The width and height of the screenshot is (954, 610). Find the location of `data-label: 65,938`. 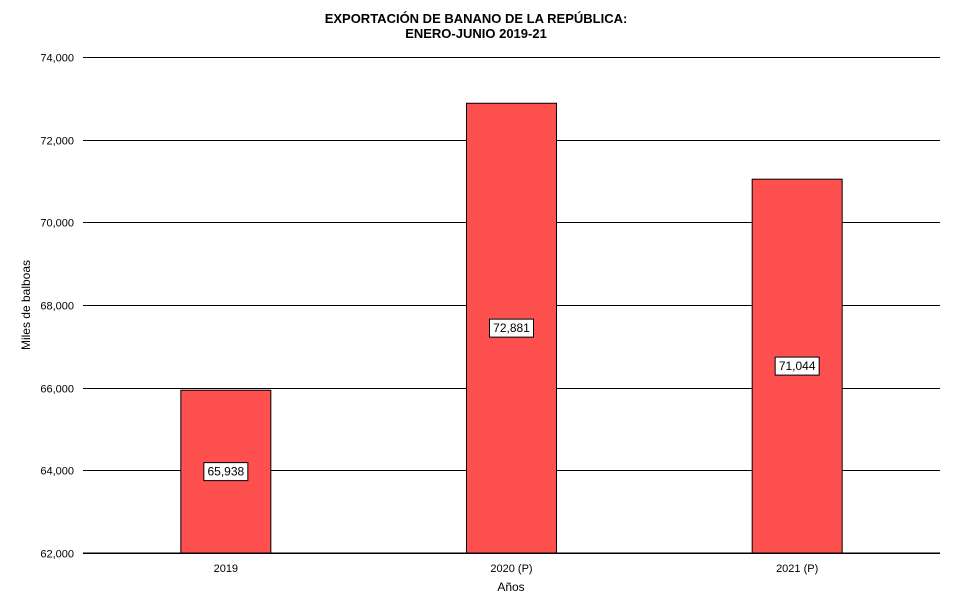

data-label: 65,938 is located at coordinates (225, 472).